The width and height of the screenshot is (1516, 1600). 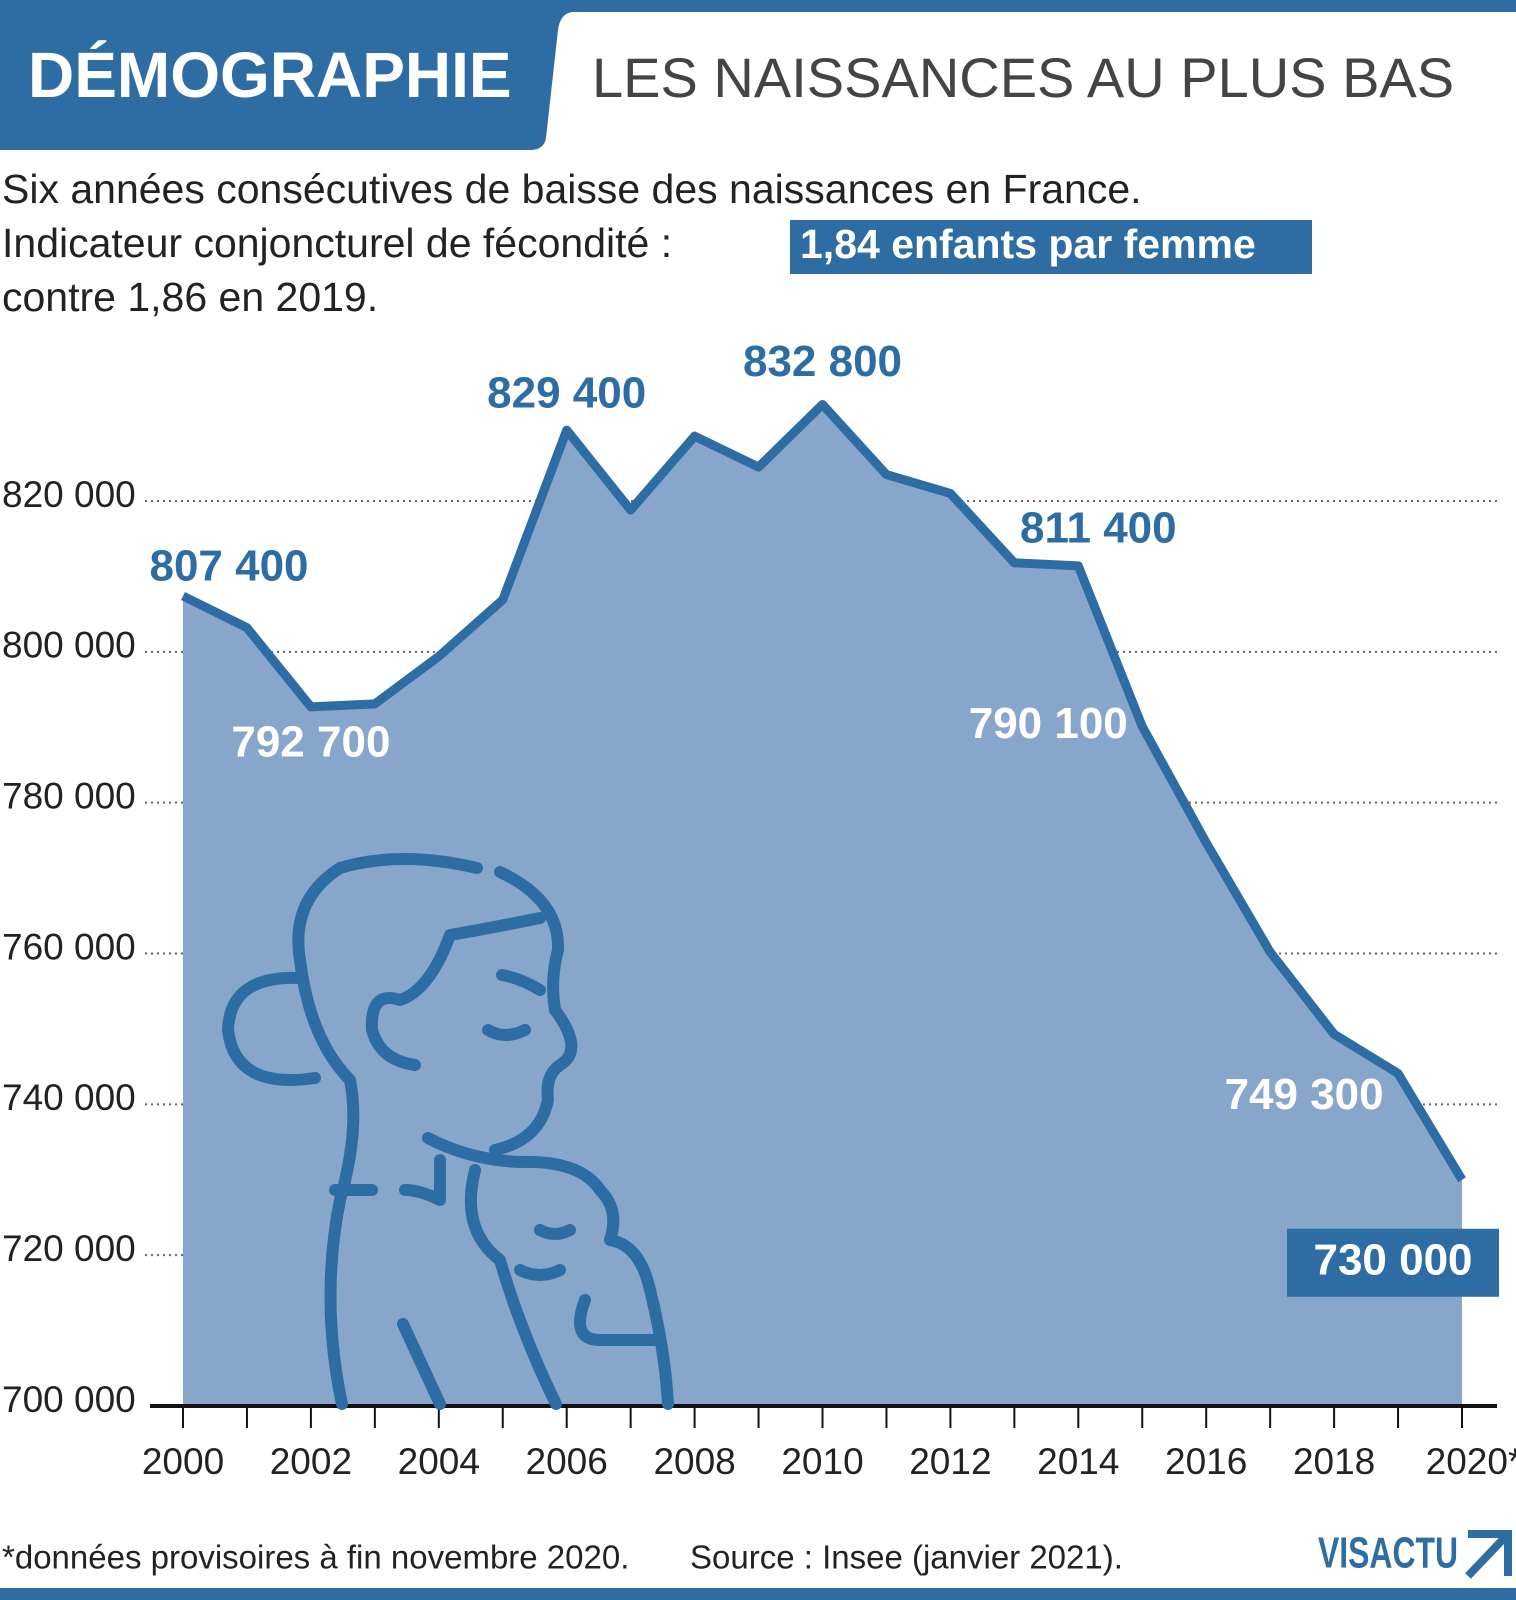 I want to click on x-tick-label: 2010, so click(x=822, y=1461).